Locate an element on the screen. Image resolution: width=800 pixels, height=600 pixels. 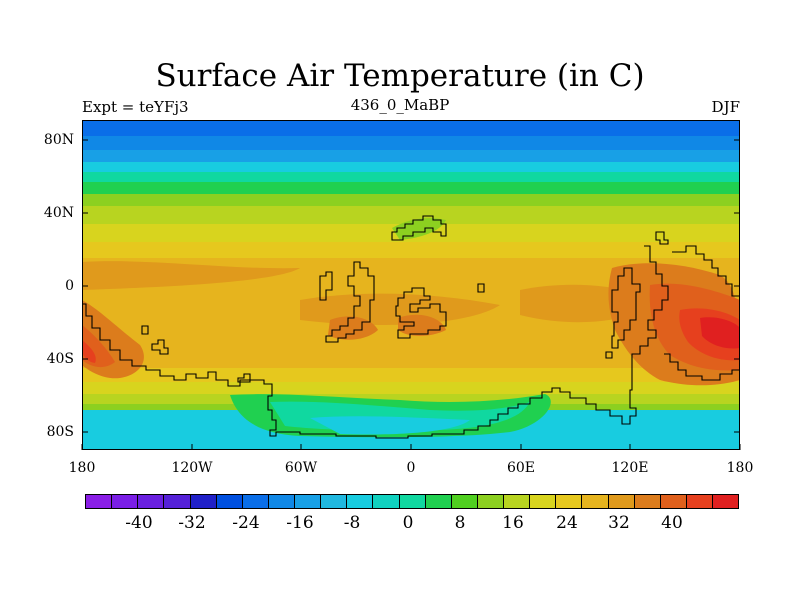
colorbar-label-0: 0 is located at coordinates (408, 523).